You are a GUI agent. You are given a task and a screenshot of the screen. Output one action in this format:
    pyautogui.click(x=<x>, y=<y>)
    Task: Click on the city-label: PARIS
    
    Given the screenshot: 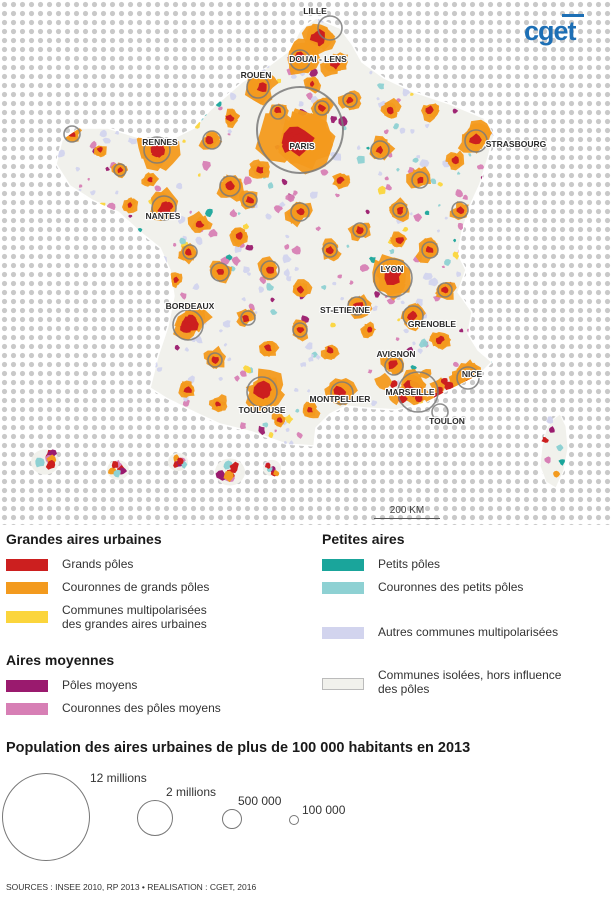 What is the action you would take?
    pyautogui.click(x=302, y=146)
    